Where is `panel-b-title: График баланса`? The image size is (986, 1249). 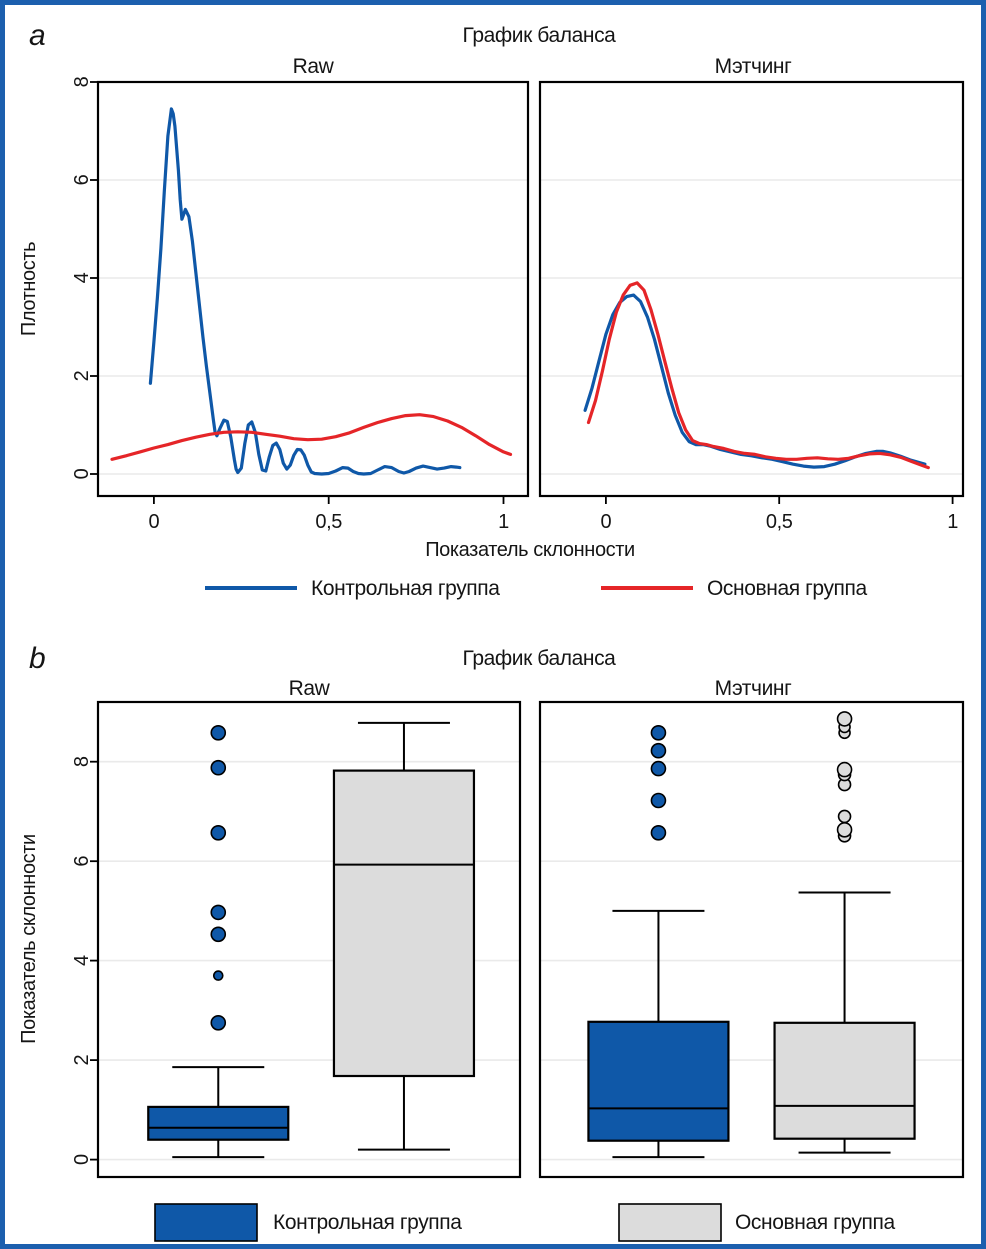 panel-b-title: График баланса is located at coordinates (540, 658).